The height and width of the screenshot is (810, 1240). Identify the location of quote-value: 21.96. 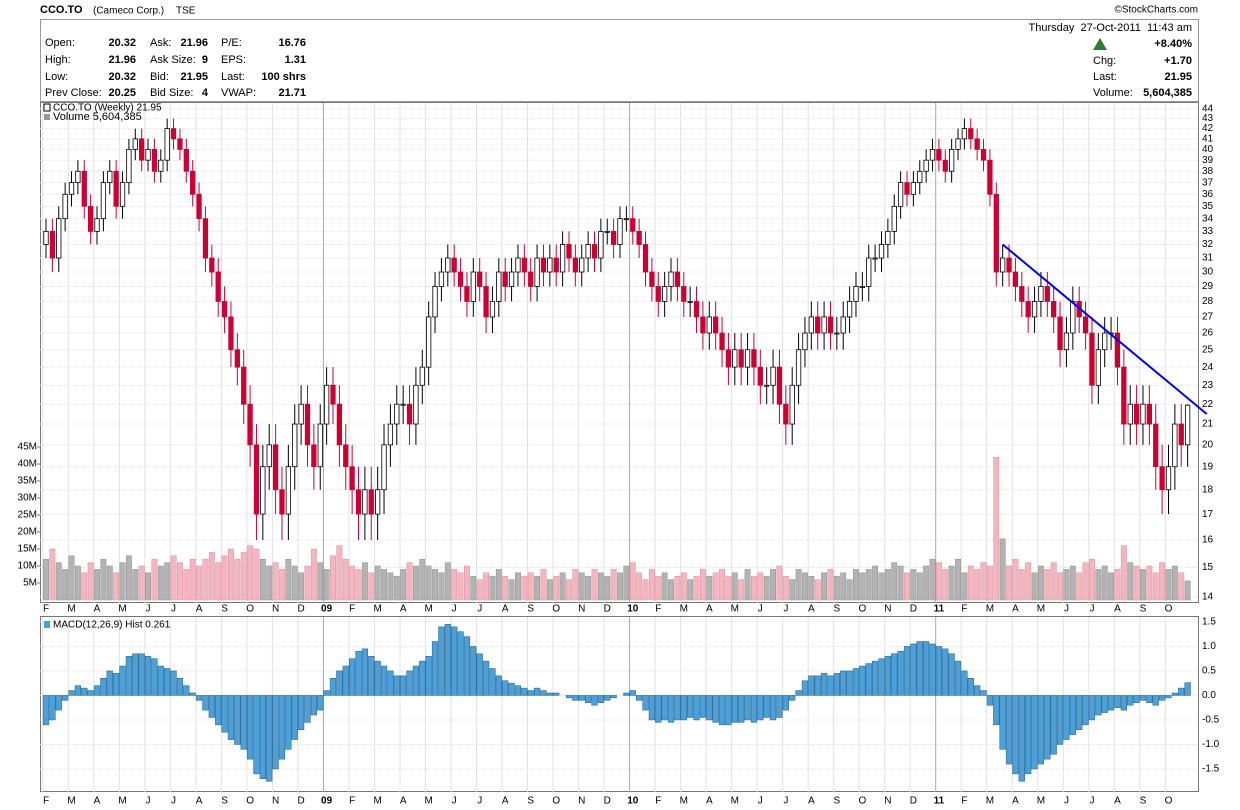
(194, 43).